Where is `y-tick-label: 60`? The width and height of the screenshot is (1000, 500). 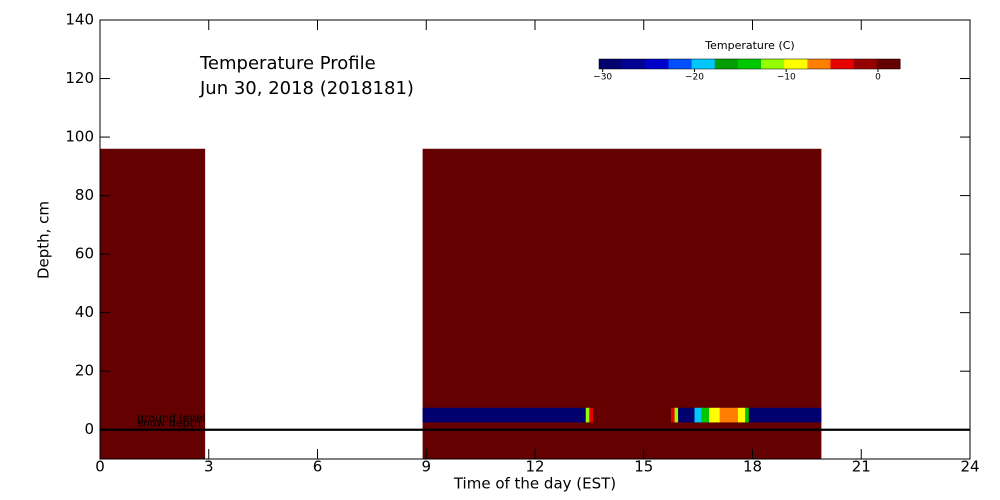
y-tick-label: 60 is located at coordinates (84, 254).